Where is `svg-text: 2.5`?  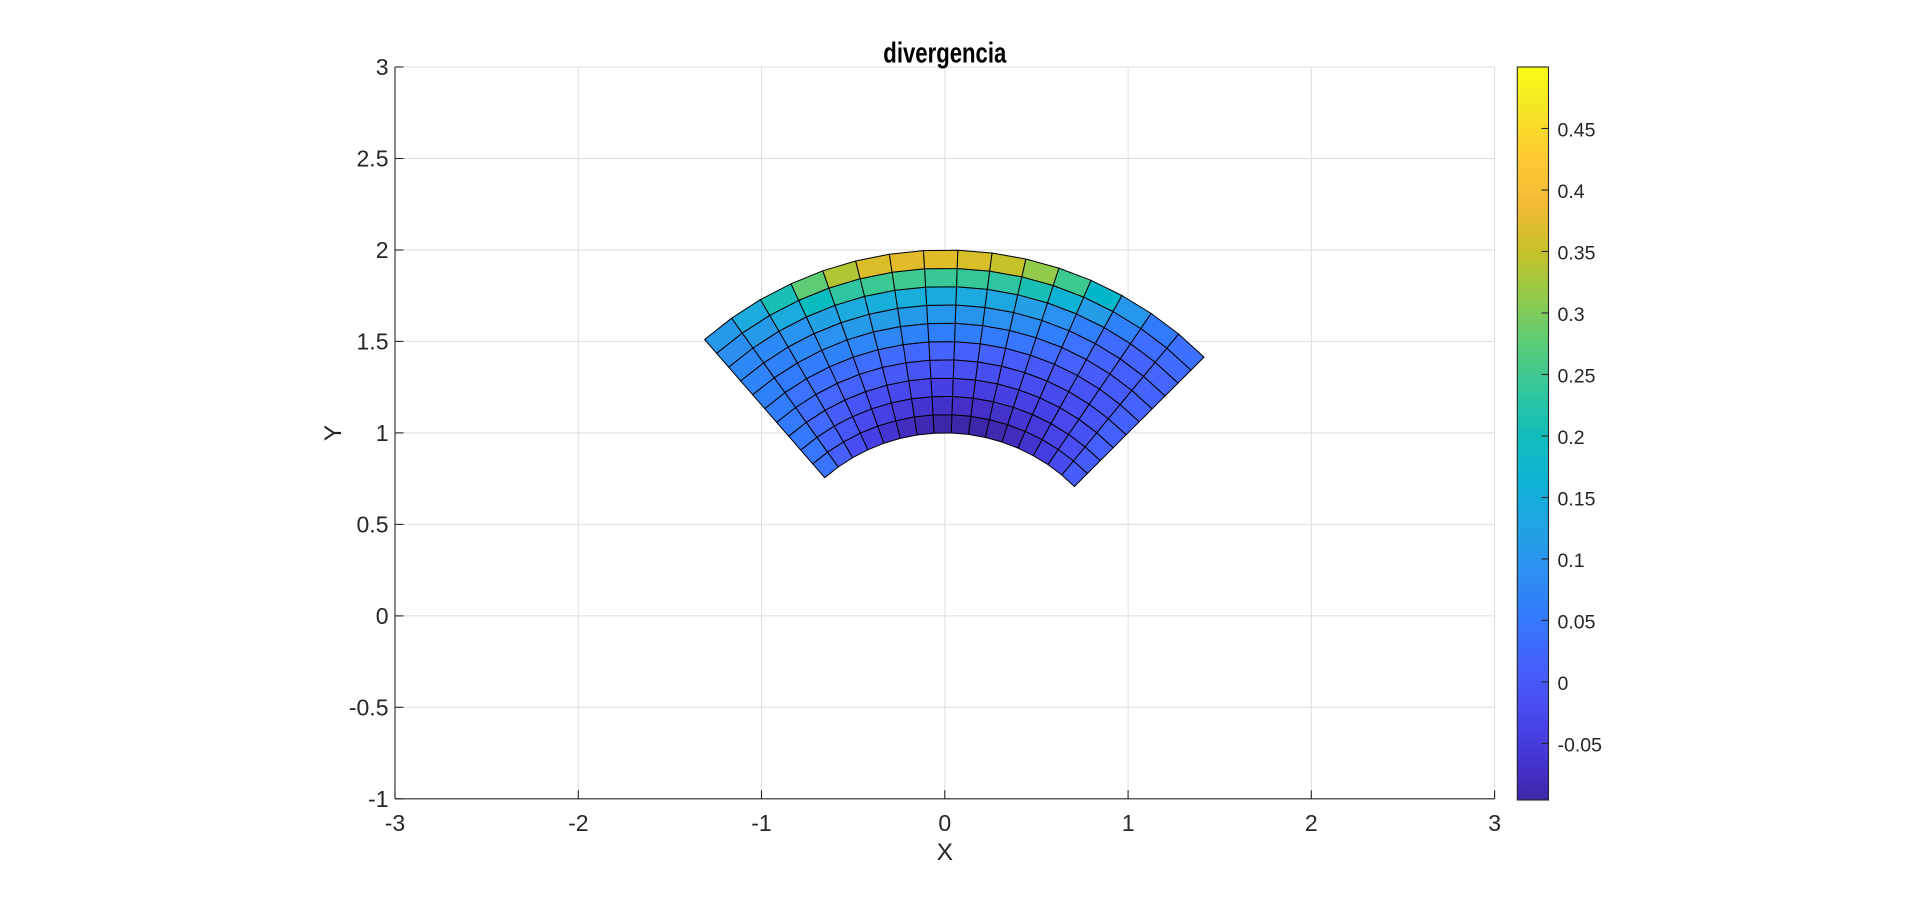
svg-text: 2.5 is located at coordinates (373, 159).